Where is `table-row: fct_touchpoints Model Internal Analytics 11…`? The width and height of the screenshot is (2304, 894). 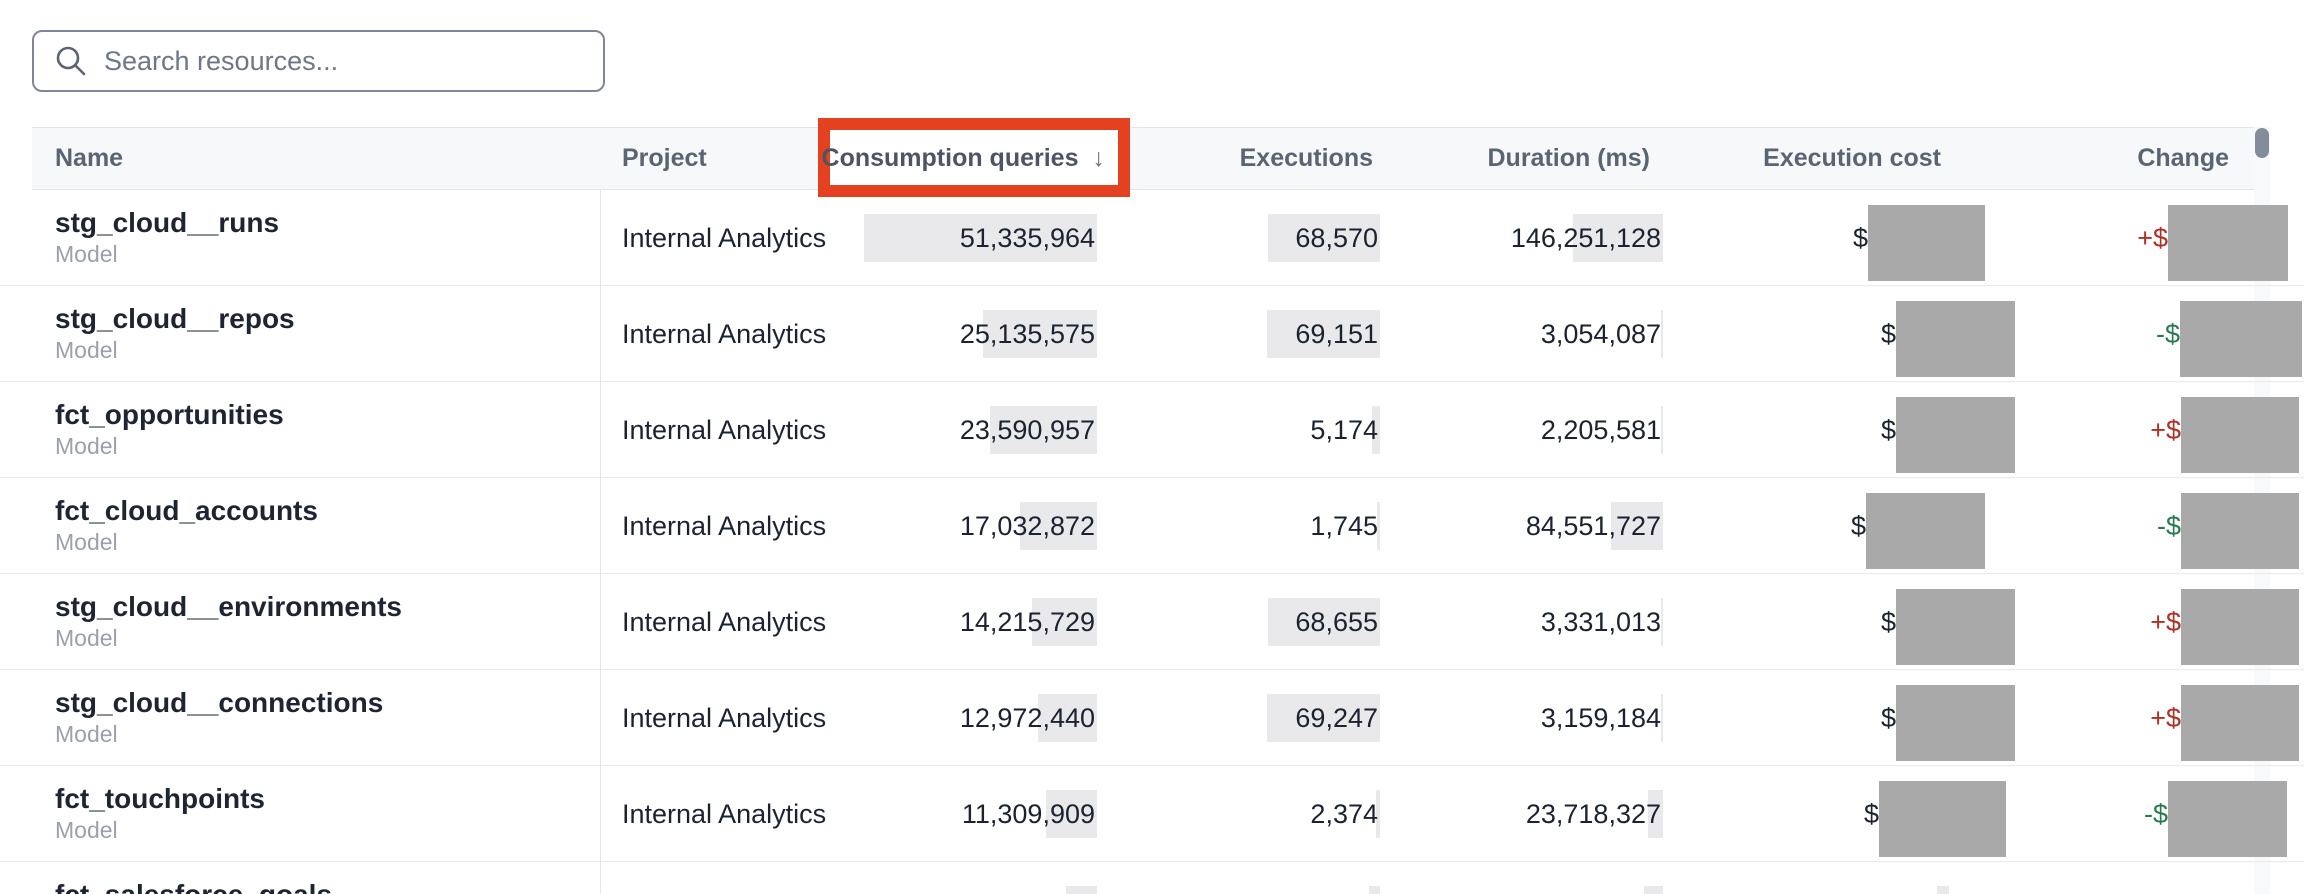 table-row: fct_touchpoints Model Internal Analytics 11… is located at coordinates (1152, 814).